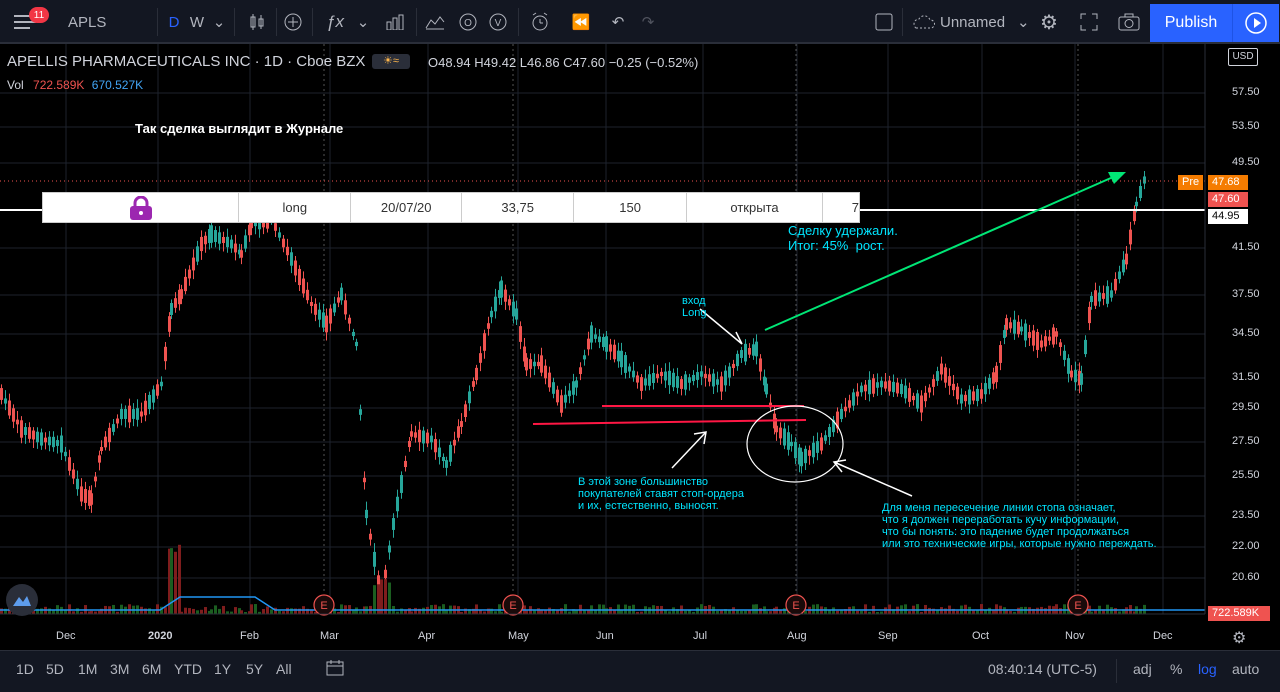 Image resolution: width=1280 pixels, height=692 pixels. I want to click on adj-toggle: adj, so click(1142, 669).